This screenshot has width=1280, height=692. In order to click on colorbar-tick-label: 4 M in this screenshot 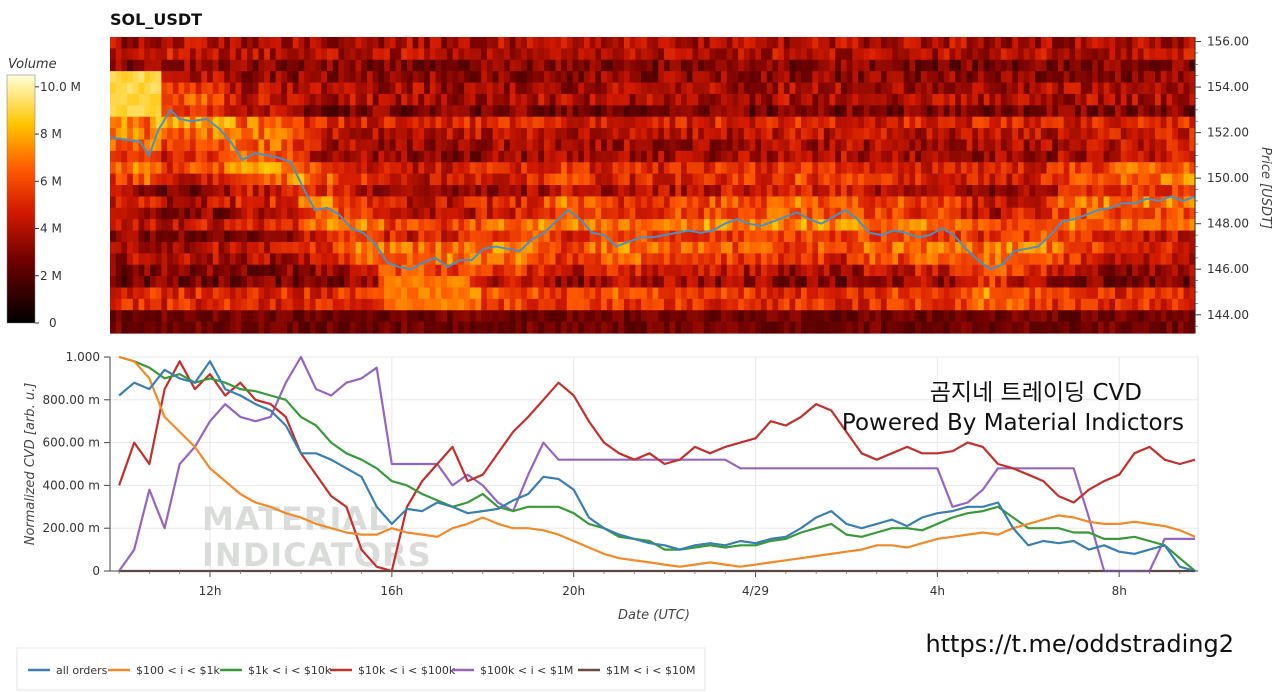, I will do `click(51, 229)`.